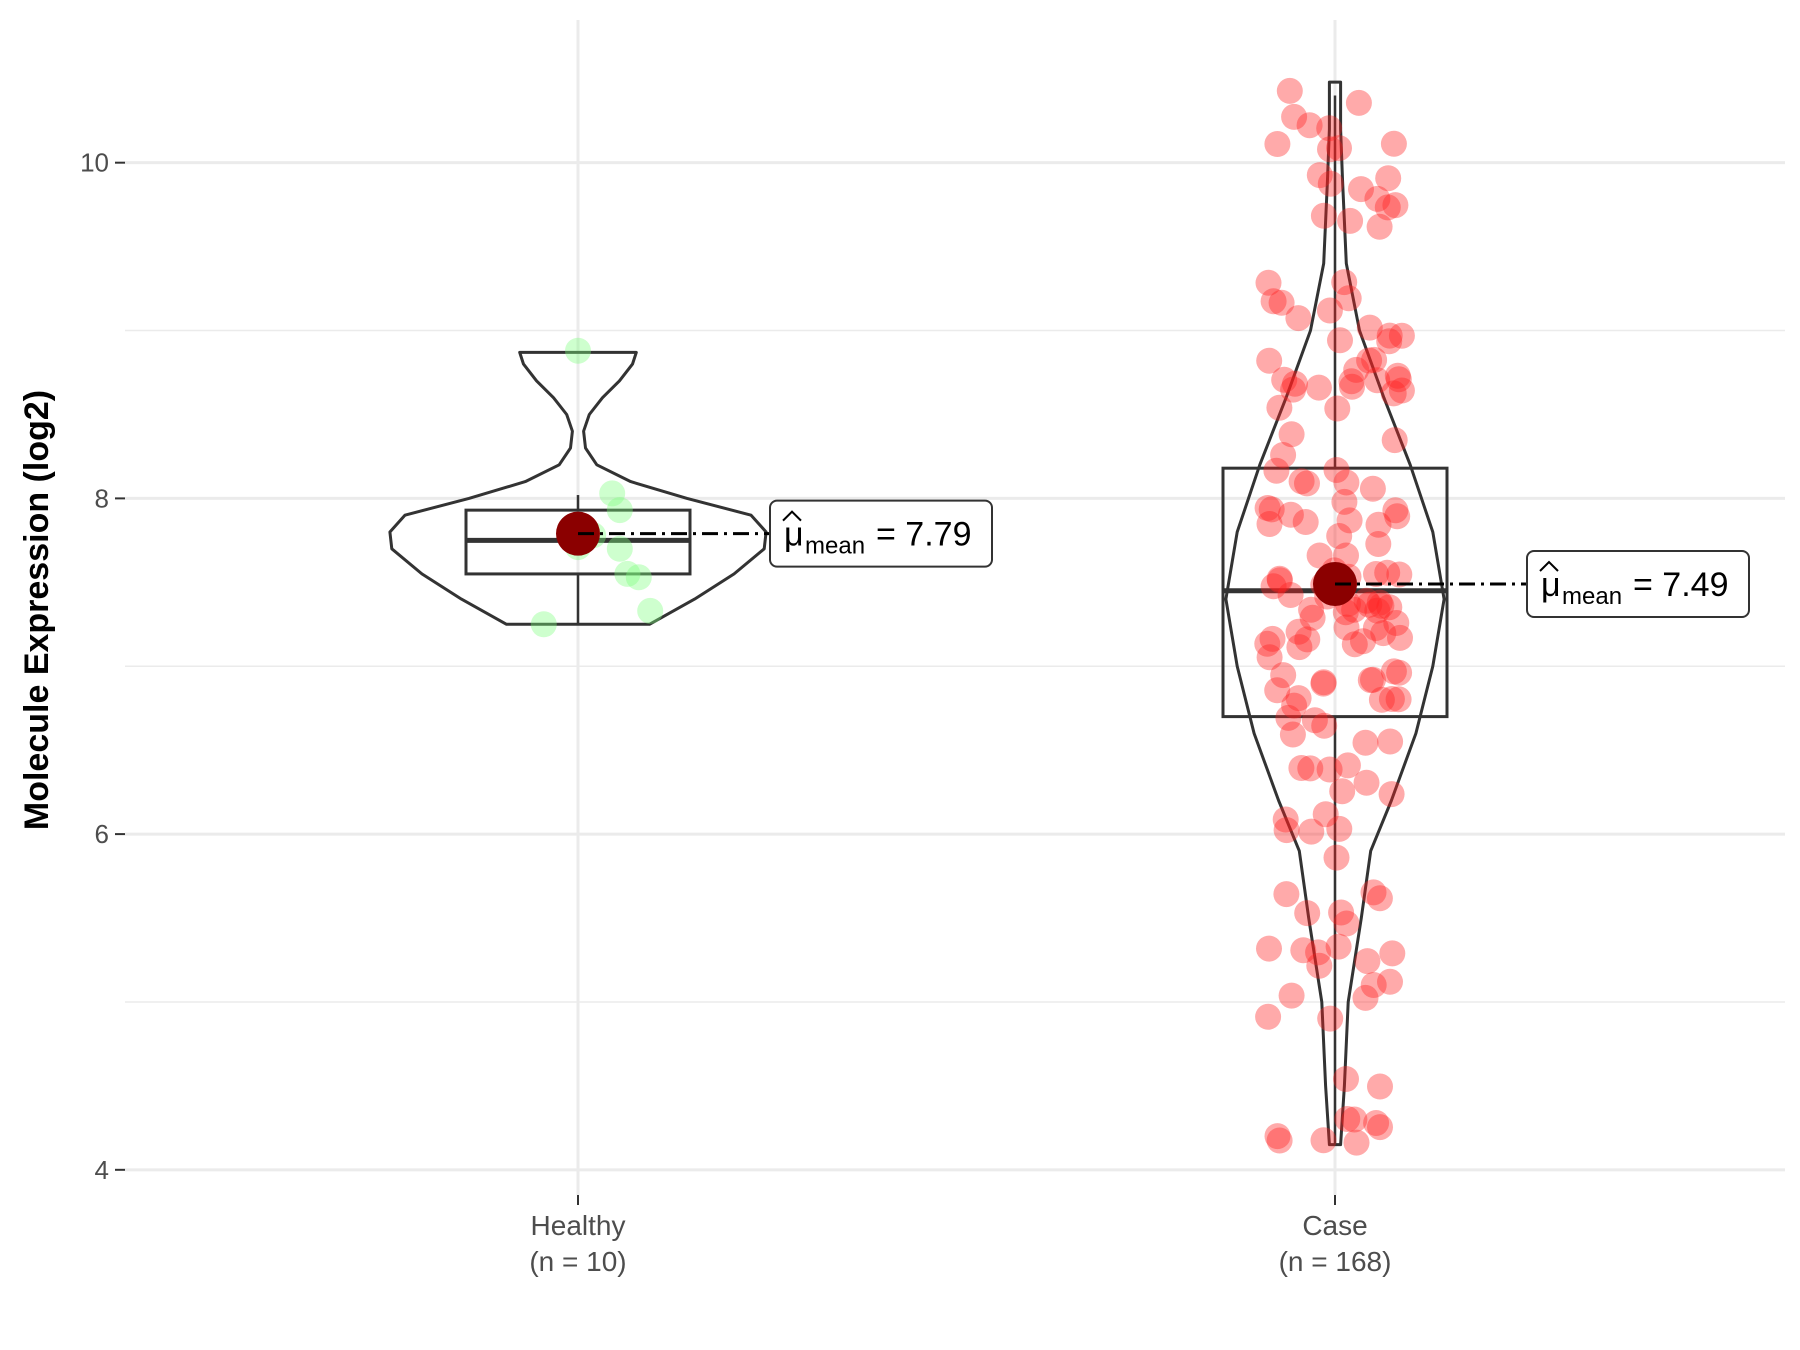 Image resolution: width=1800 pixels, height=1350 pixels. I want to click on data-points, so click(597, 487).